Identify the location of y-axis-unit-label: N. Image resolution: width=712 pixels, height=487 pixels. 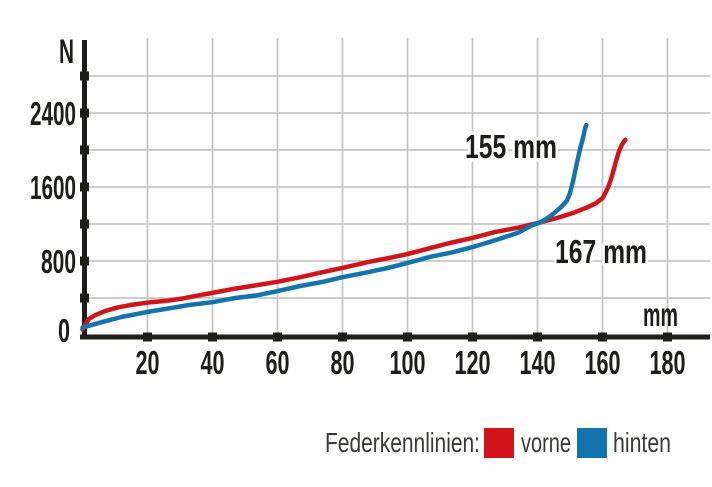
(66, 52).